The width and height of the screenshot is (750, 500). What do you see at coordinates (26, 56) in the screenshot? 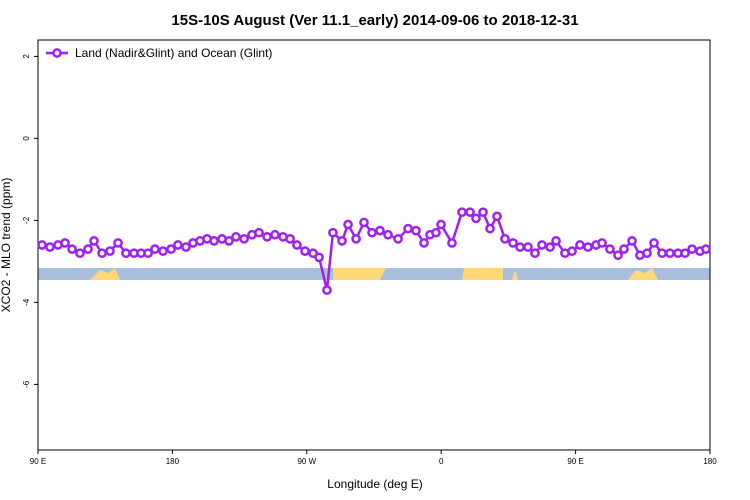
I see `y-tick-label: 2` at bounding box center [26, 56].